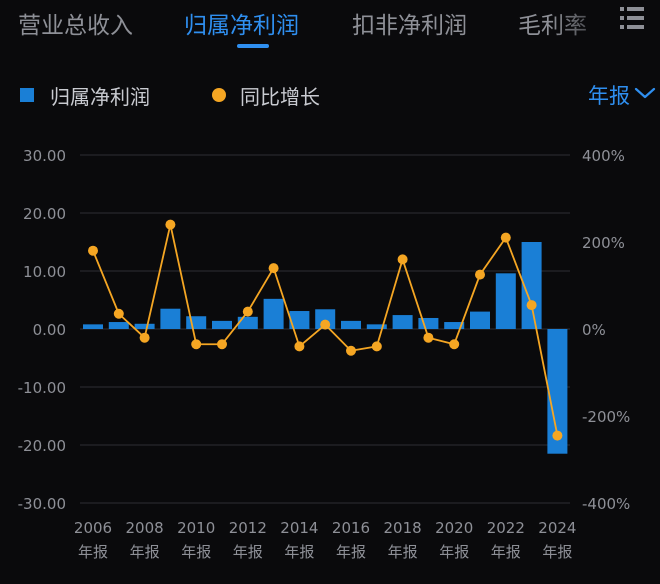 The image size is (660, 584). What do you see at coordinates (632, 18) in the screenshot?
I see `menu-icon` at bounding box center [632, 18].